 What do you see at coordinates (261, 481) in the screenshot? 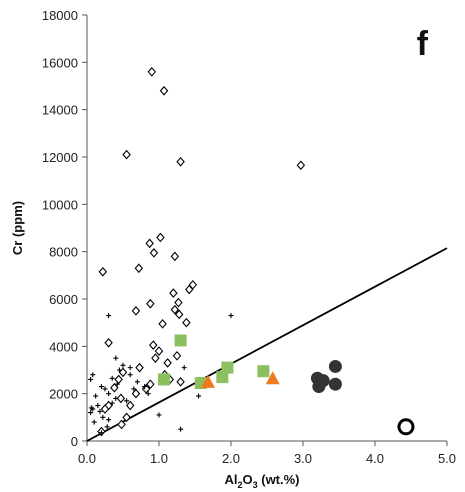
I see `x-axis-title: Al2O3 (wt.%)` at bounding box center [261, 481].